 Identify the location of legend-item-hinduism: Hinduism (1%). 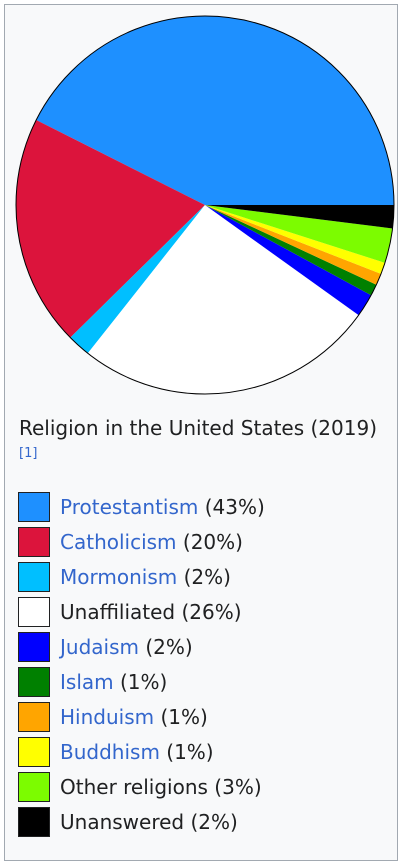
(203, 716).